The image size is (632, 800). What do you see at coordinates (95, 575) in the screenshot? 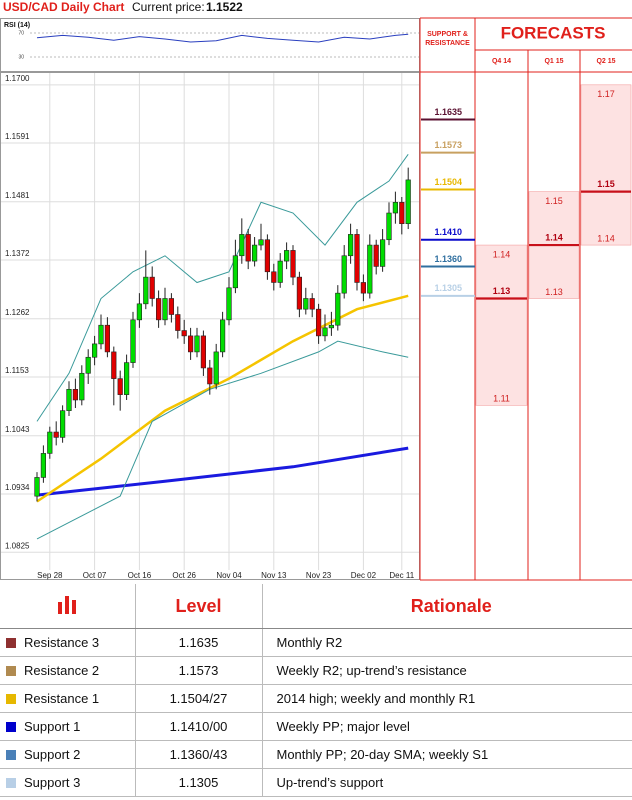
I see `x-tick-label: Oct 07` at bounding box center [95, 575].